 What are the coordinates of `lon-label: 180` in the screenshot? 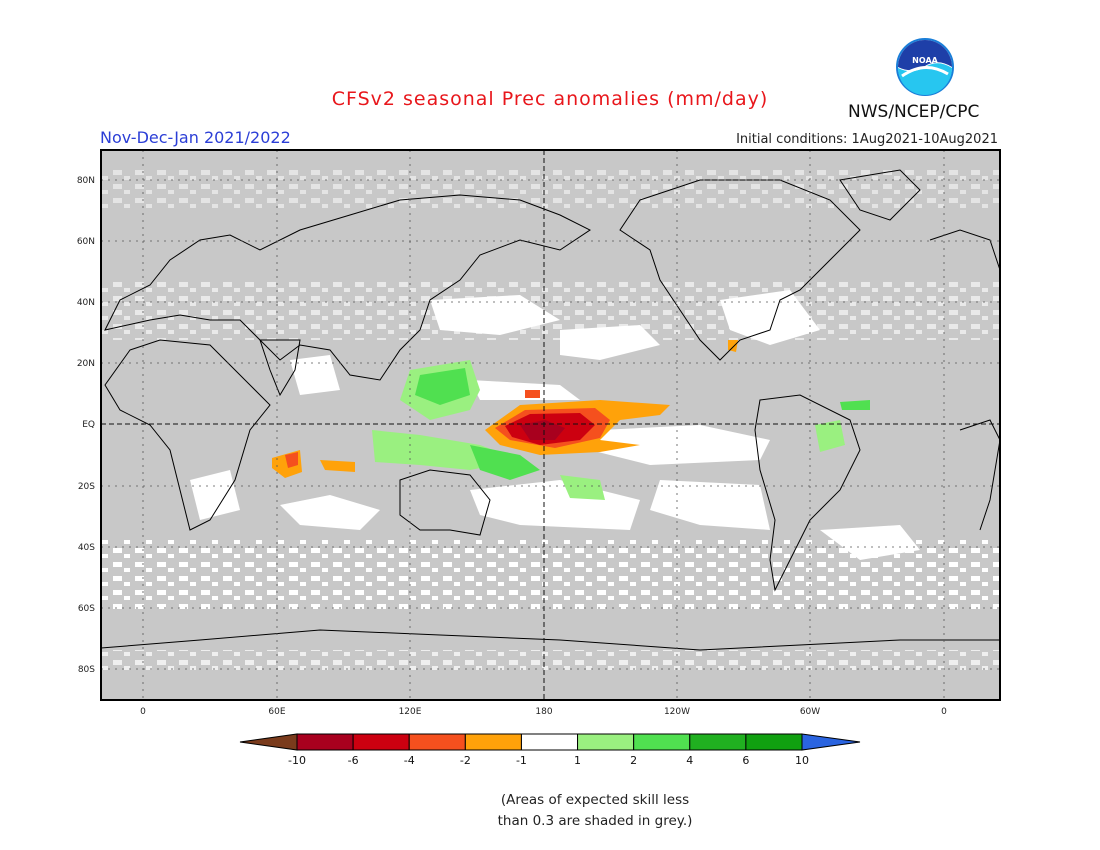 It's located at (543, 712).